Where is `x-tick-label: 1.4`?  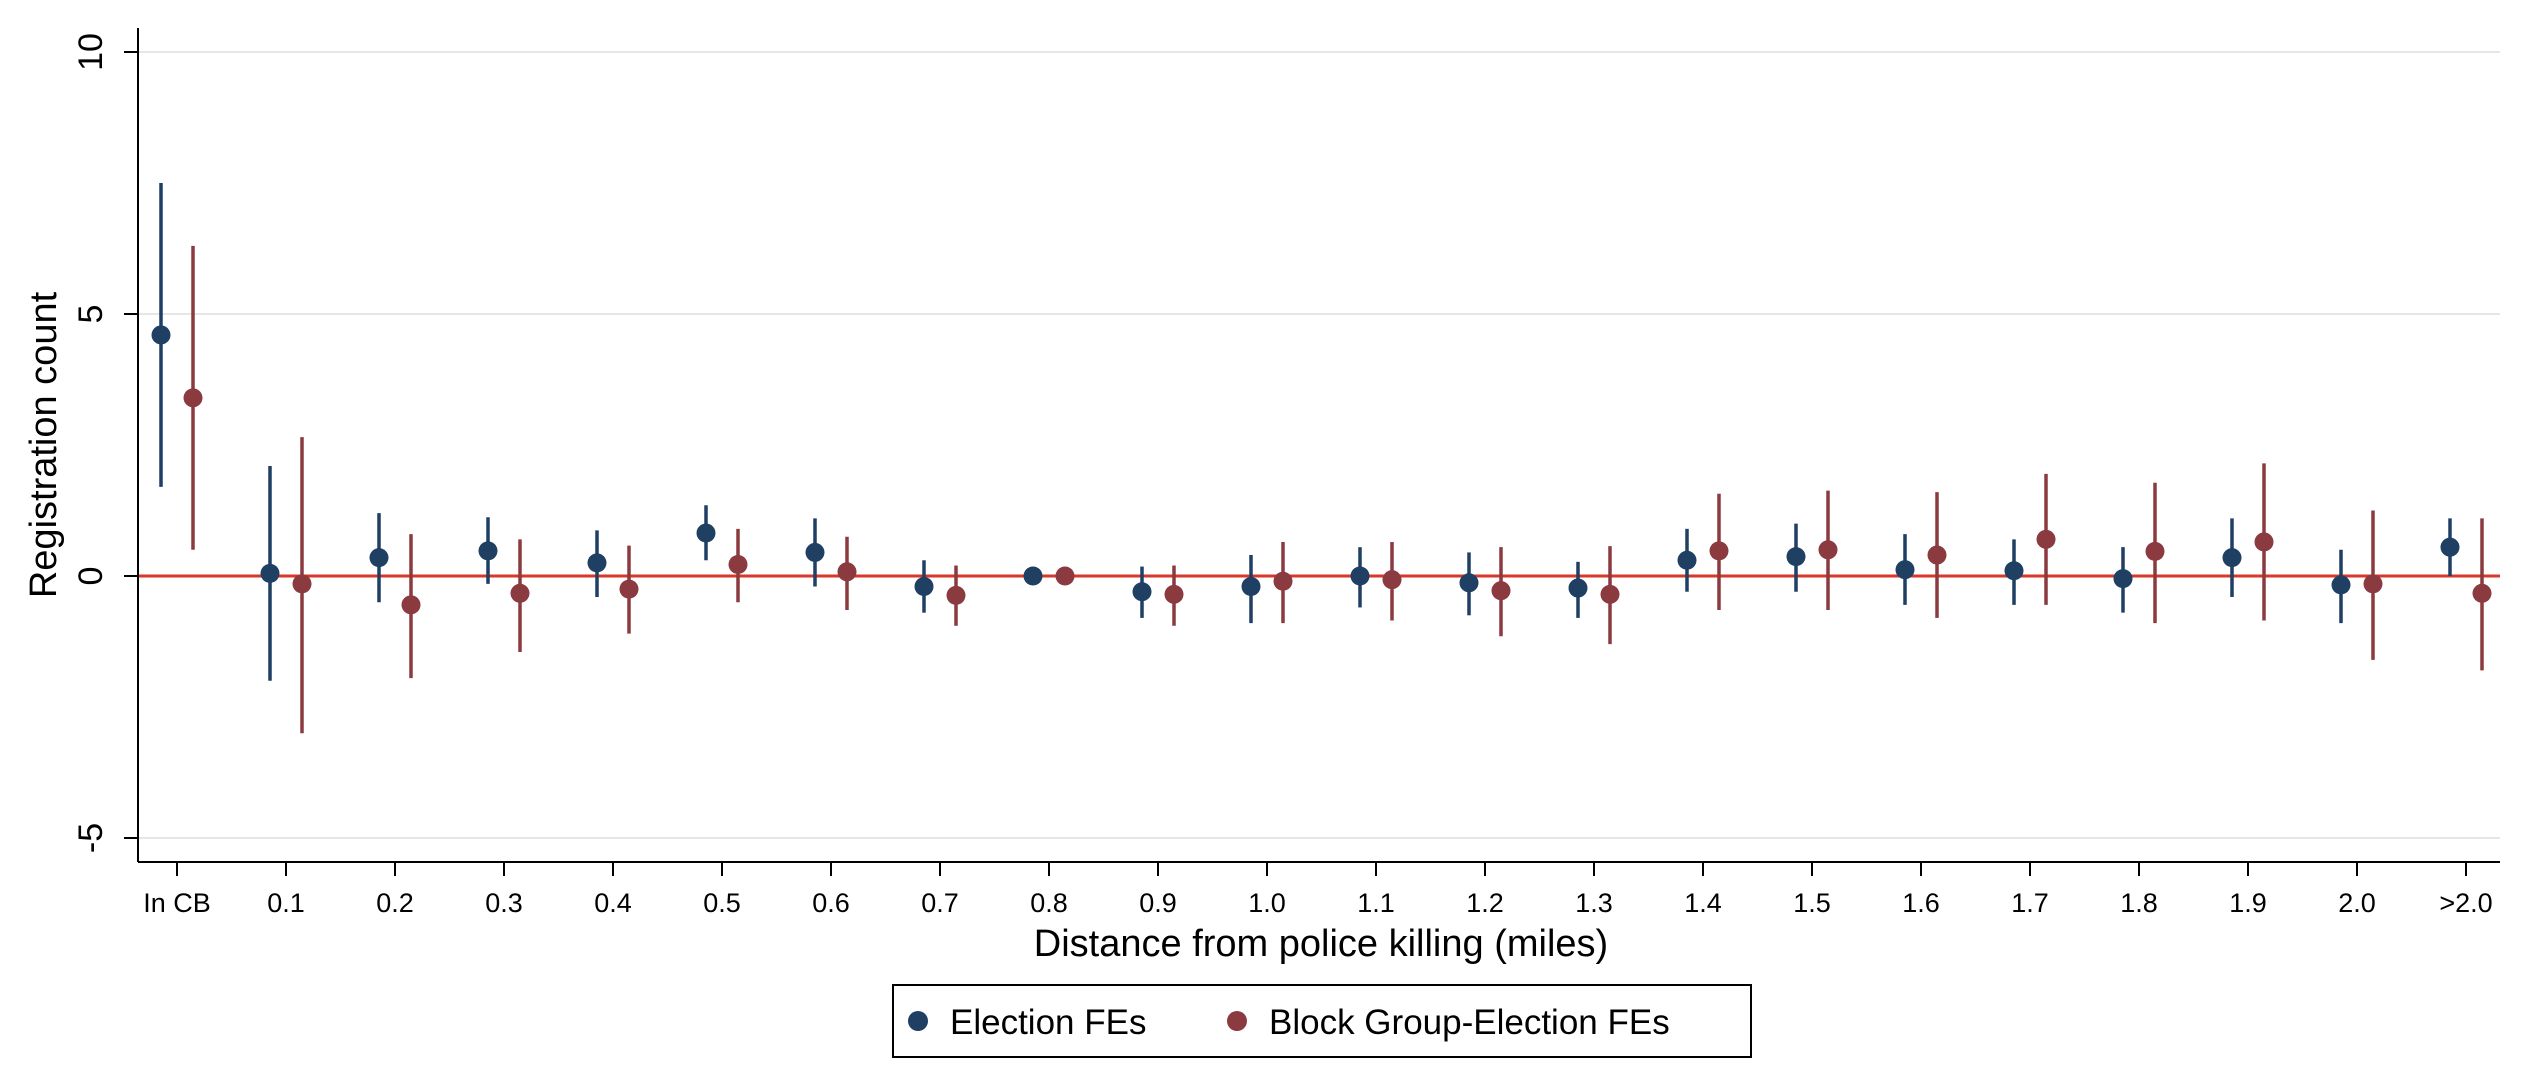
x-tick-label: 1.4 is located at coordinates (1703, 903).